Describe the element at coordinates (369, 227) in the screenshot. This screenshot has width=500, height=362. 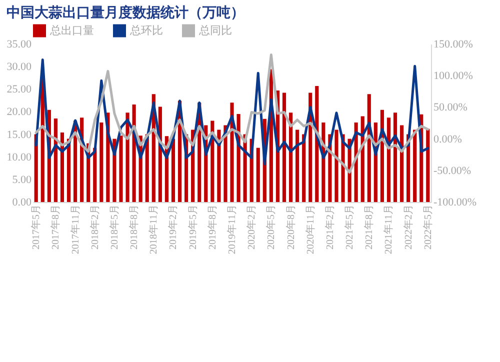
I see `x-tick-label: 2021年8月` at that location.